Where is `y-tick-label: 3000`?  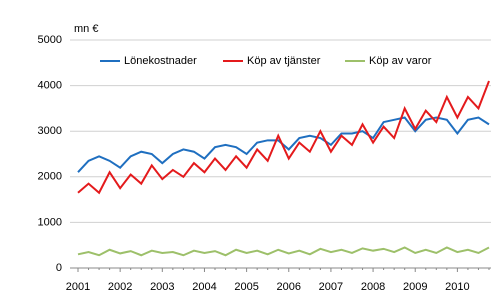 y-tick-label: 3000 is located at coordinates (50, 131).